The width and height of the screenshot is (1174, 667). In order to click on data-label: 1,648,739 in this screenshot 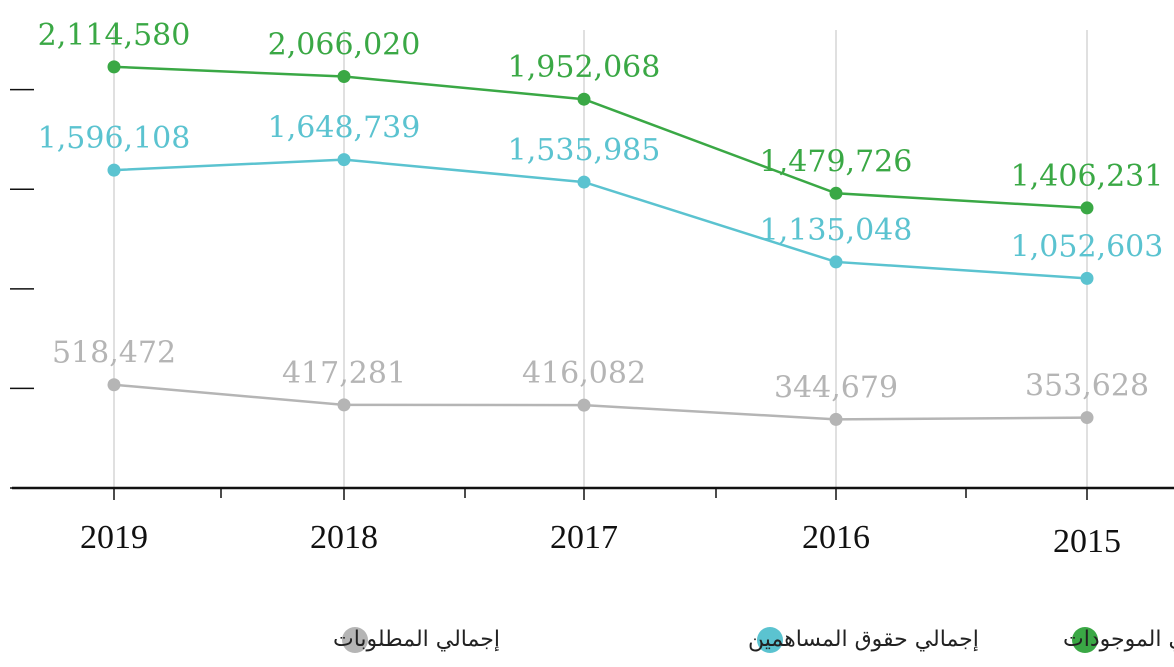, I will do `click(344, 128)`.